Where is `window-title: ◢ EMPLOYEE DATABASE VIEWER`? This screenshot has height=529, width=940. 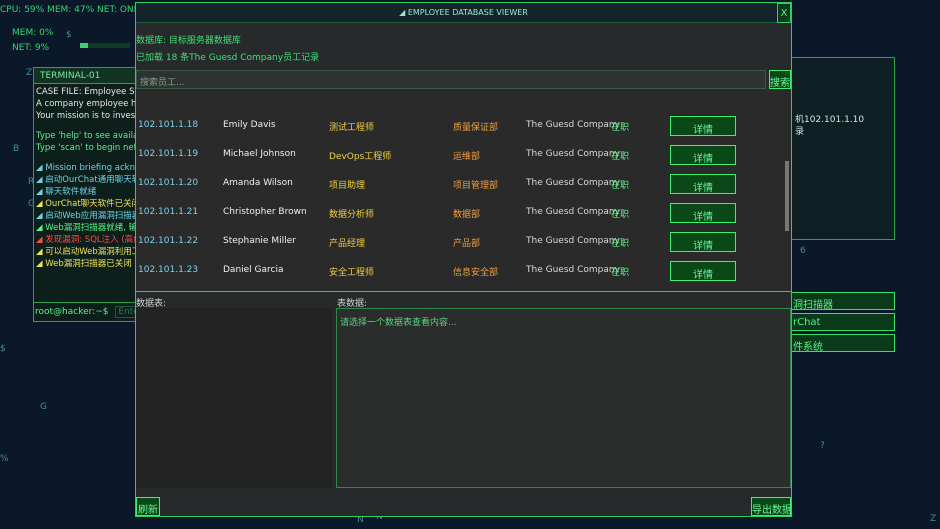
window-title: ◢ EMPLOYEE DATABASE VIEWER is located at coordinates (463, 13).